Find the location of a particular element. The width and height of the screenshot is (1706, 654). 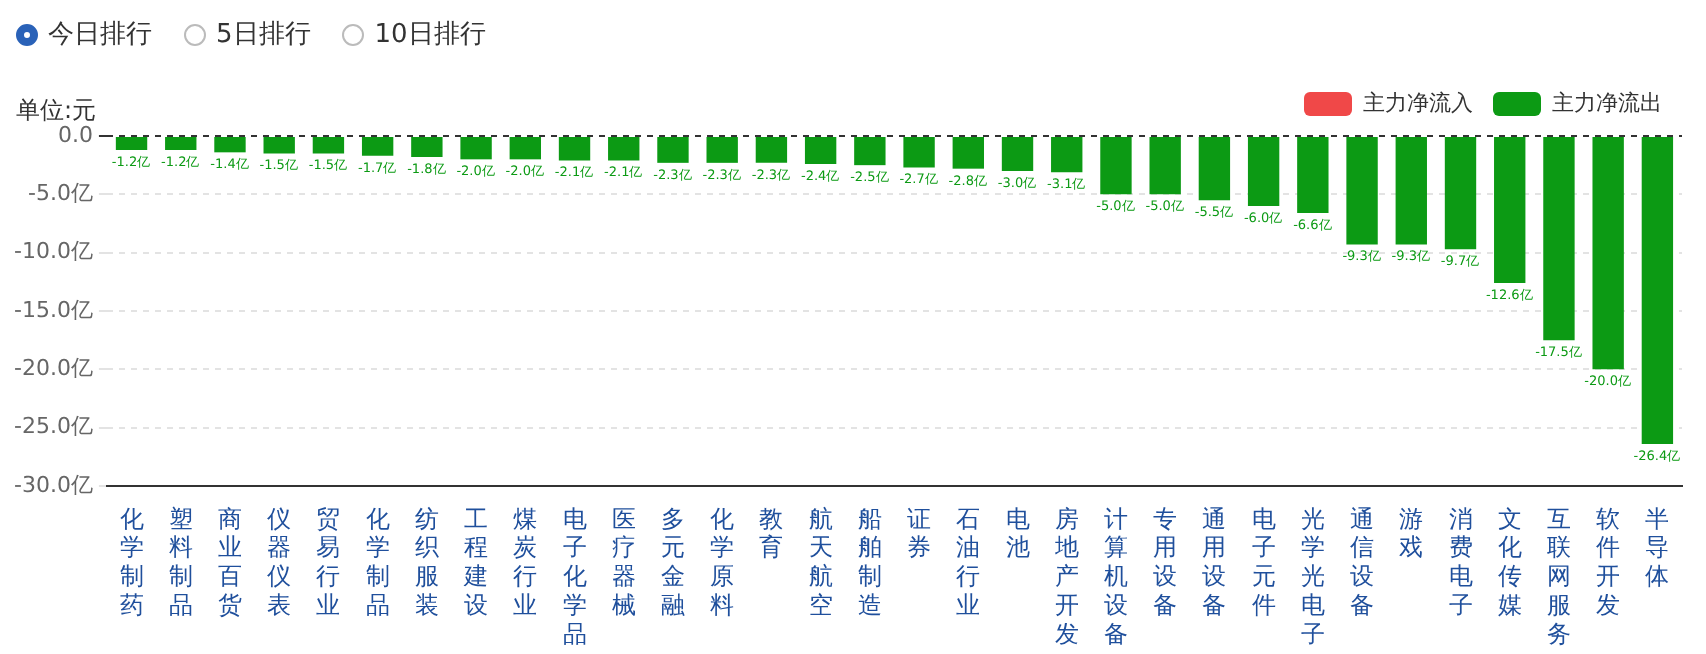

x-tick-label: 煤炭行业 is located at coordinates (525, 562).